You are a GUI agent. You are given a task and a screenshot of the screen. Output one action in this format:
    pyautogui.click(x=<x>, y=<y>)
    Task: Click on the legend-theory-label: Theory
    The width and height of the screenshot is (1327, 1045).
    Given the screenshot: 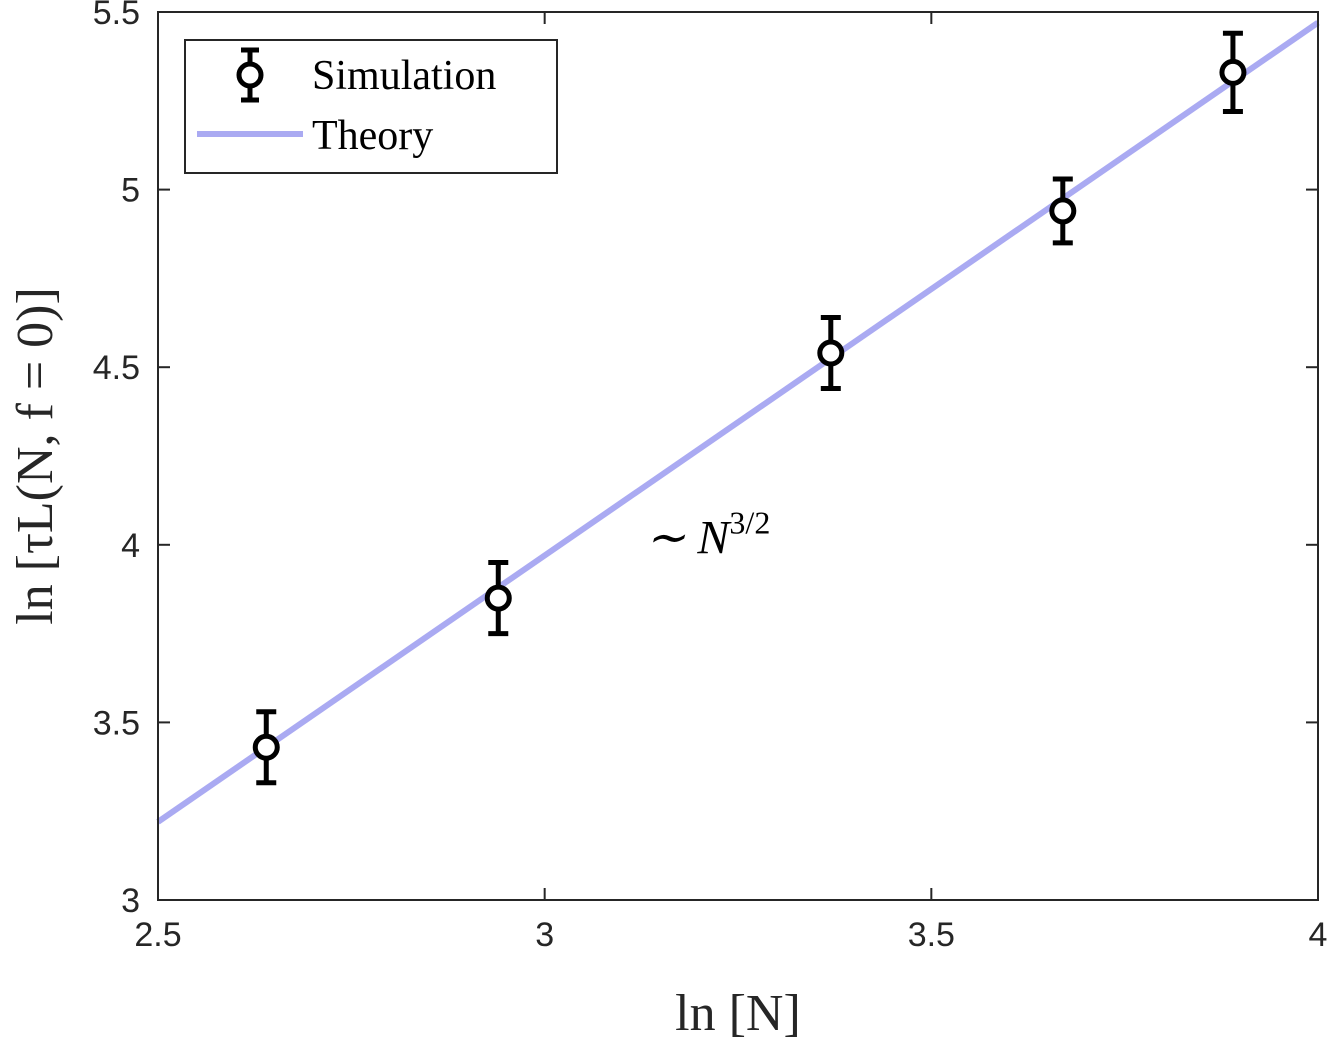 What is the action you would take?
    pyautogui.click(x=372, y=136)
    